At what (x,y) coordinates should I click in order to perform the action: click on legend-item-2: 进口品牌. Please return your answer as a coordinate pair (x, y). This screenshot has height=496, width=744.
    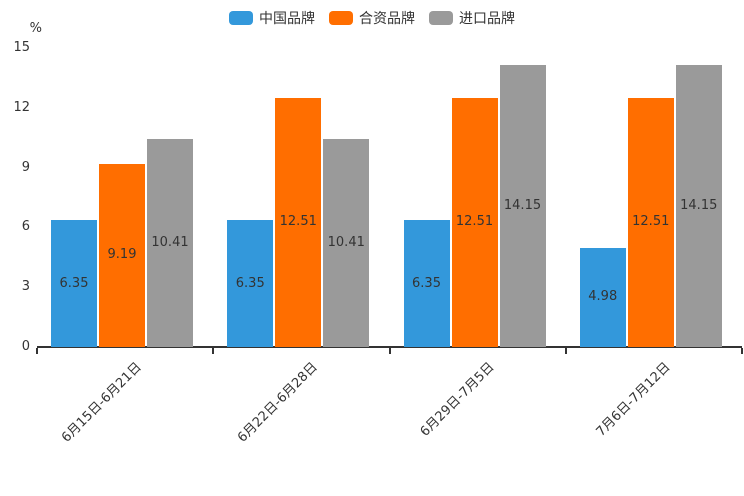
    Looking at the image, I should click on (472, 18).